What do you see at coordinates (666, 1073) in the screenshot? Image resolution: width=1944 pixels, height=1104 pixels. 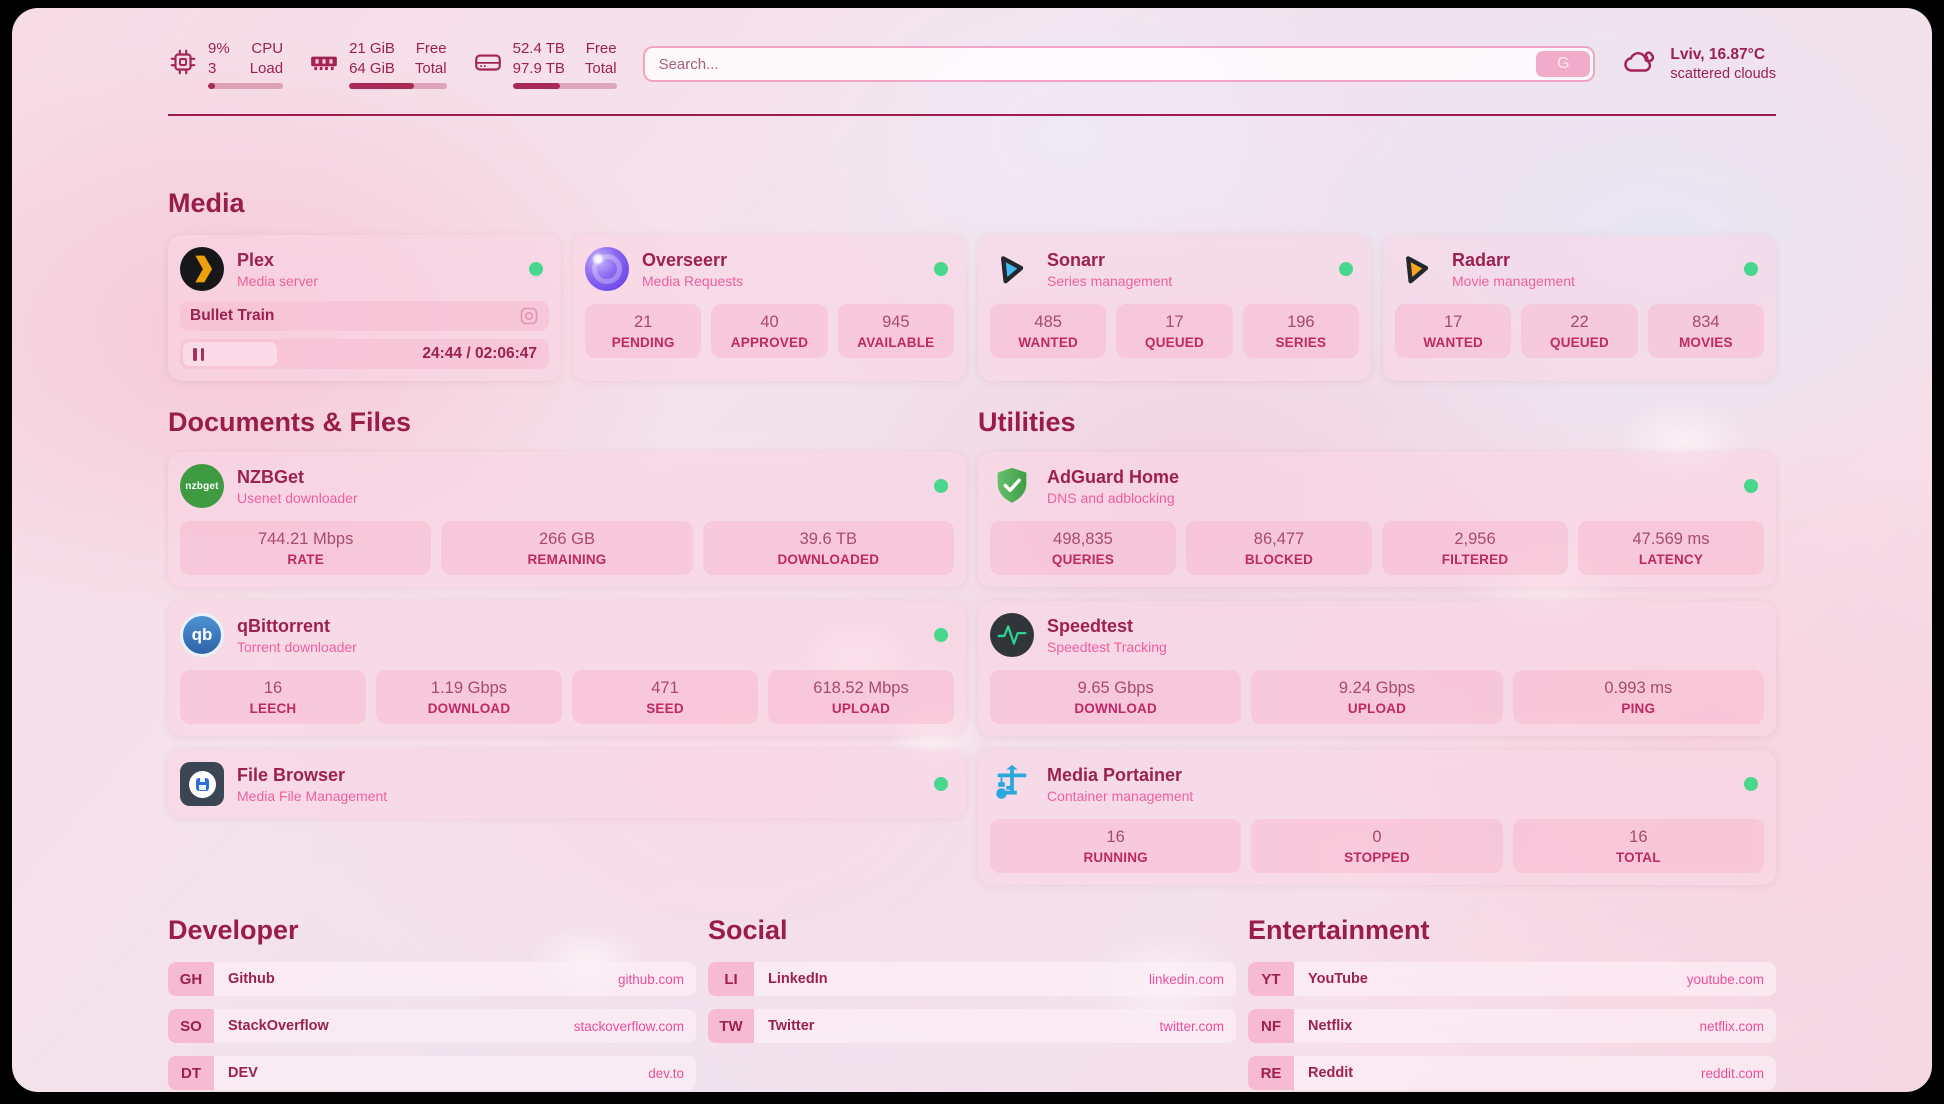 I see `bookmark-url: dev.to` at bounding box center [666, 1073].